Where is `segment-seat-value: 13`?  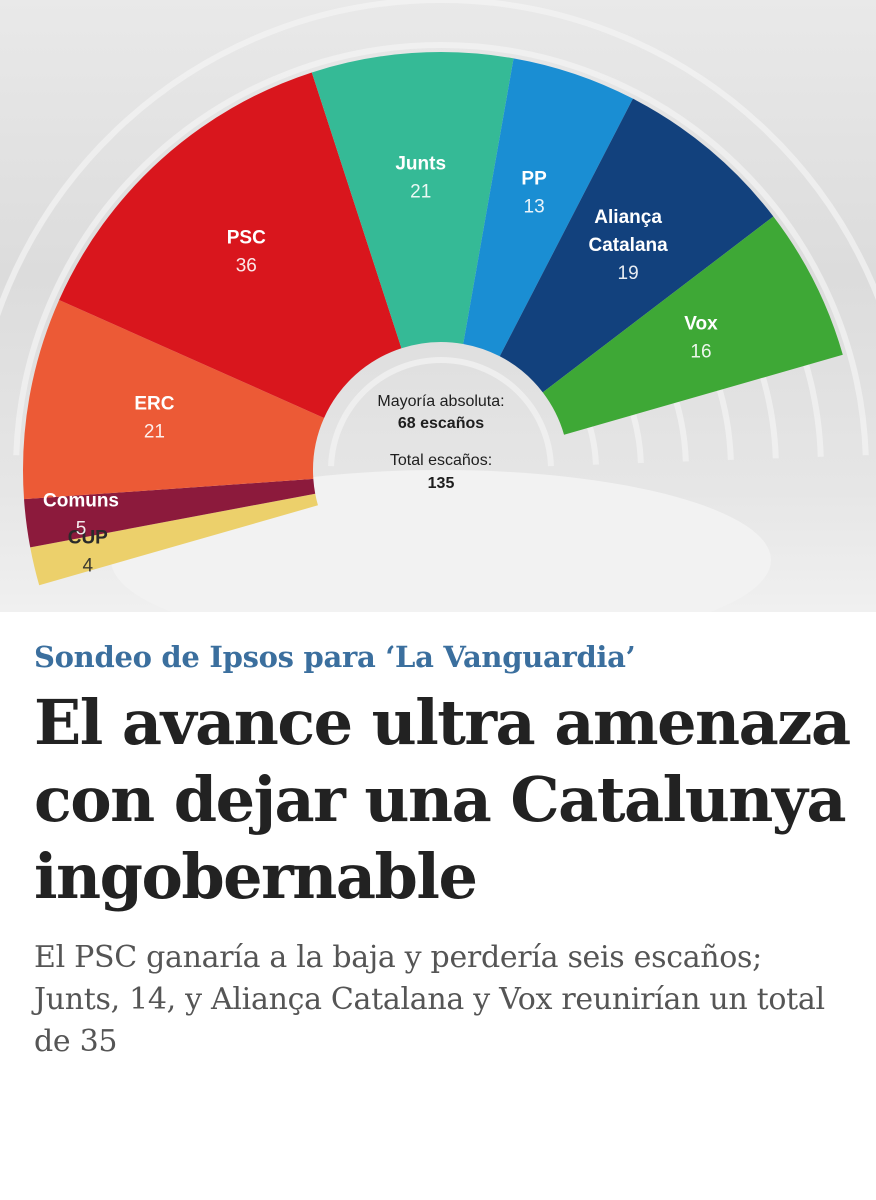 segment-seat-value: 13 is located at coordinates (534, 206).